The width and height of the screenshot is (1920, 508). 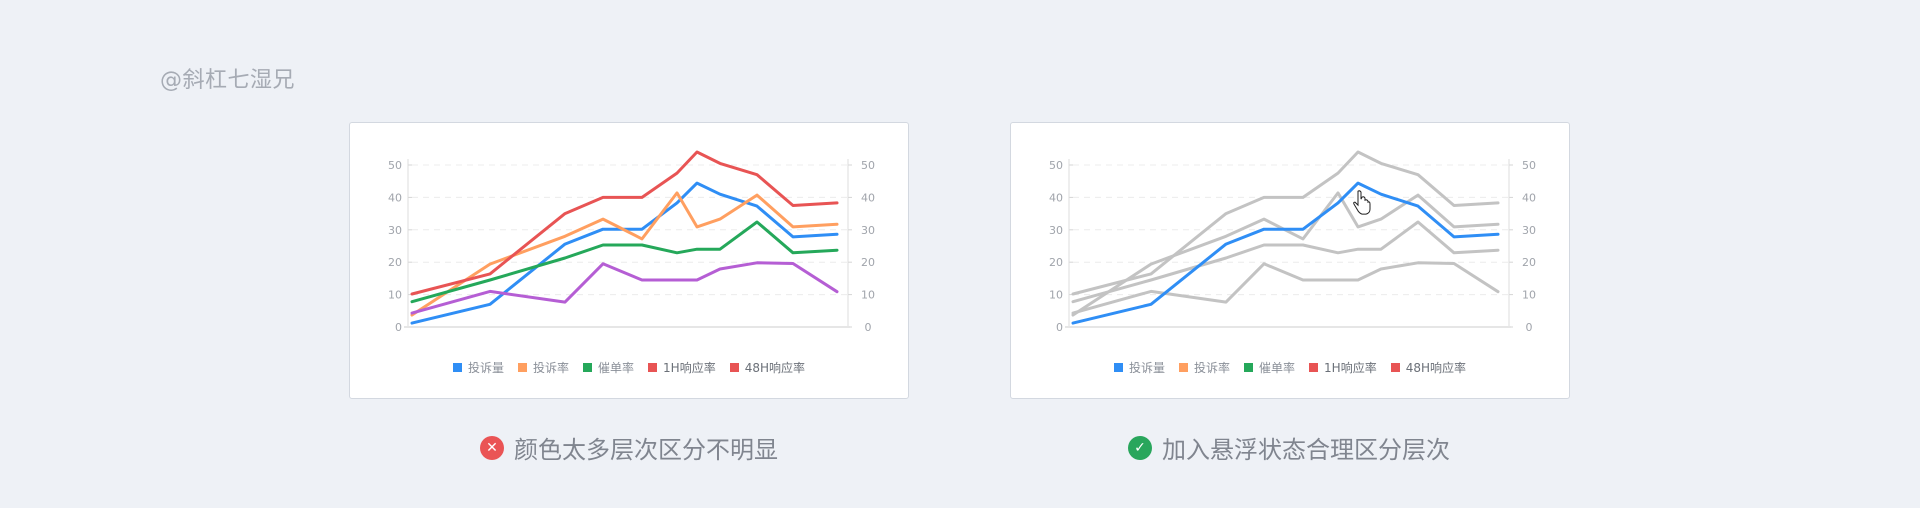 I want to click on caption-text: 颜色太多层次区分不明显, so click(x=646, y=450).